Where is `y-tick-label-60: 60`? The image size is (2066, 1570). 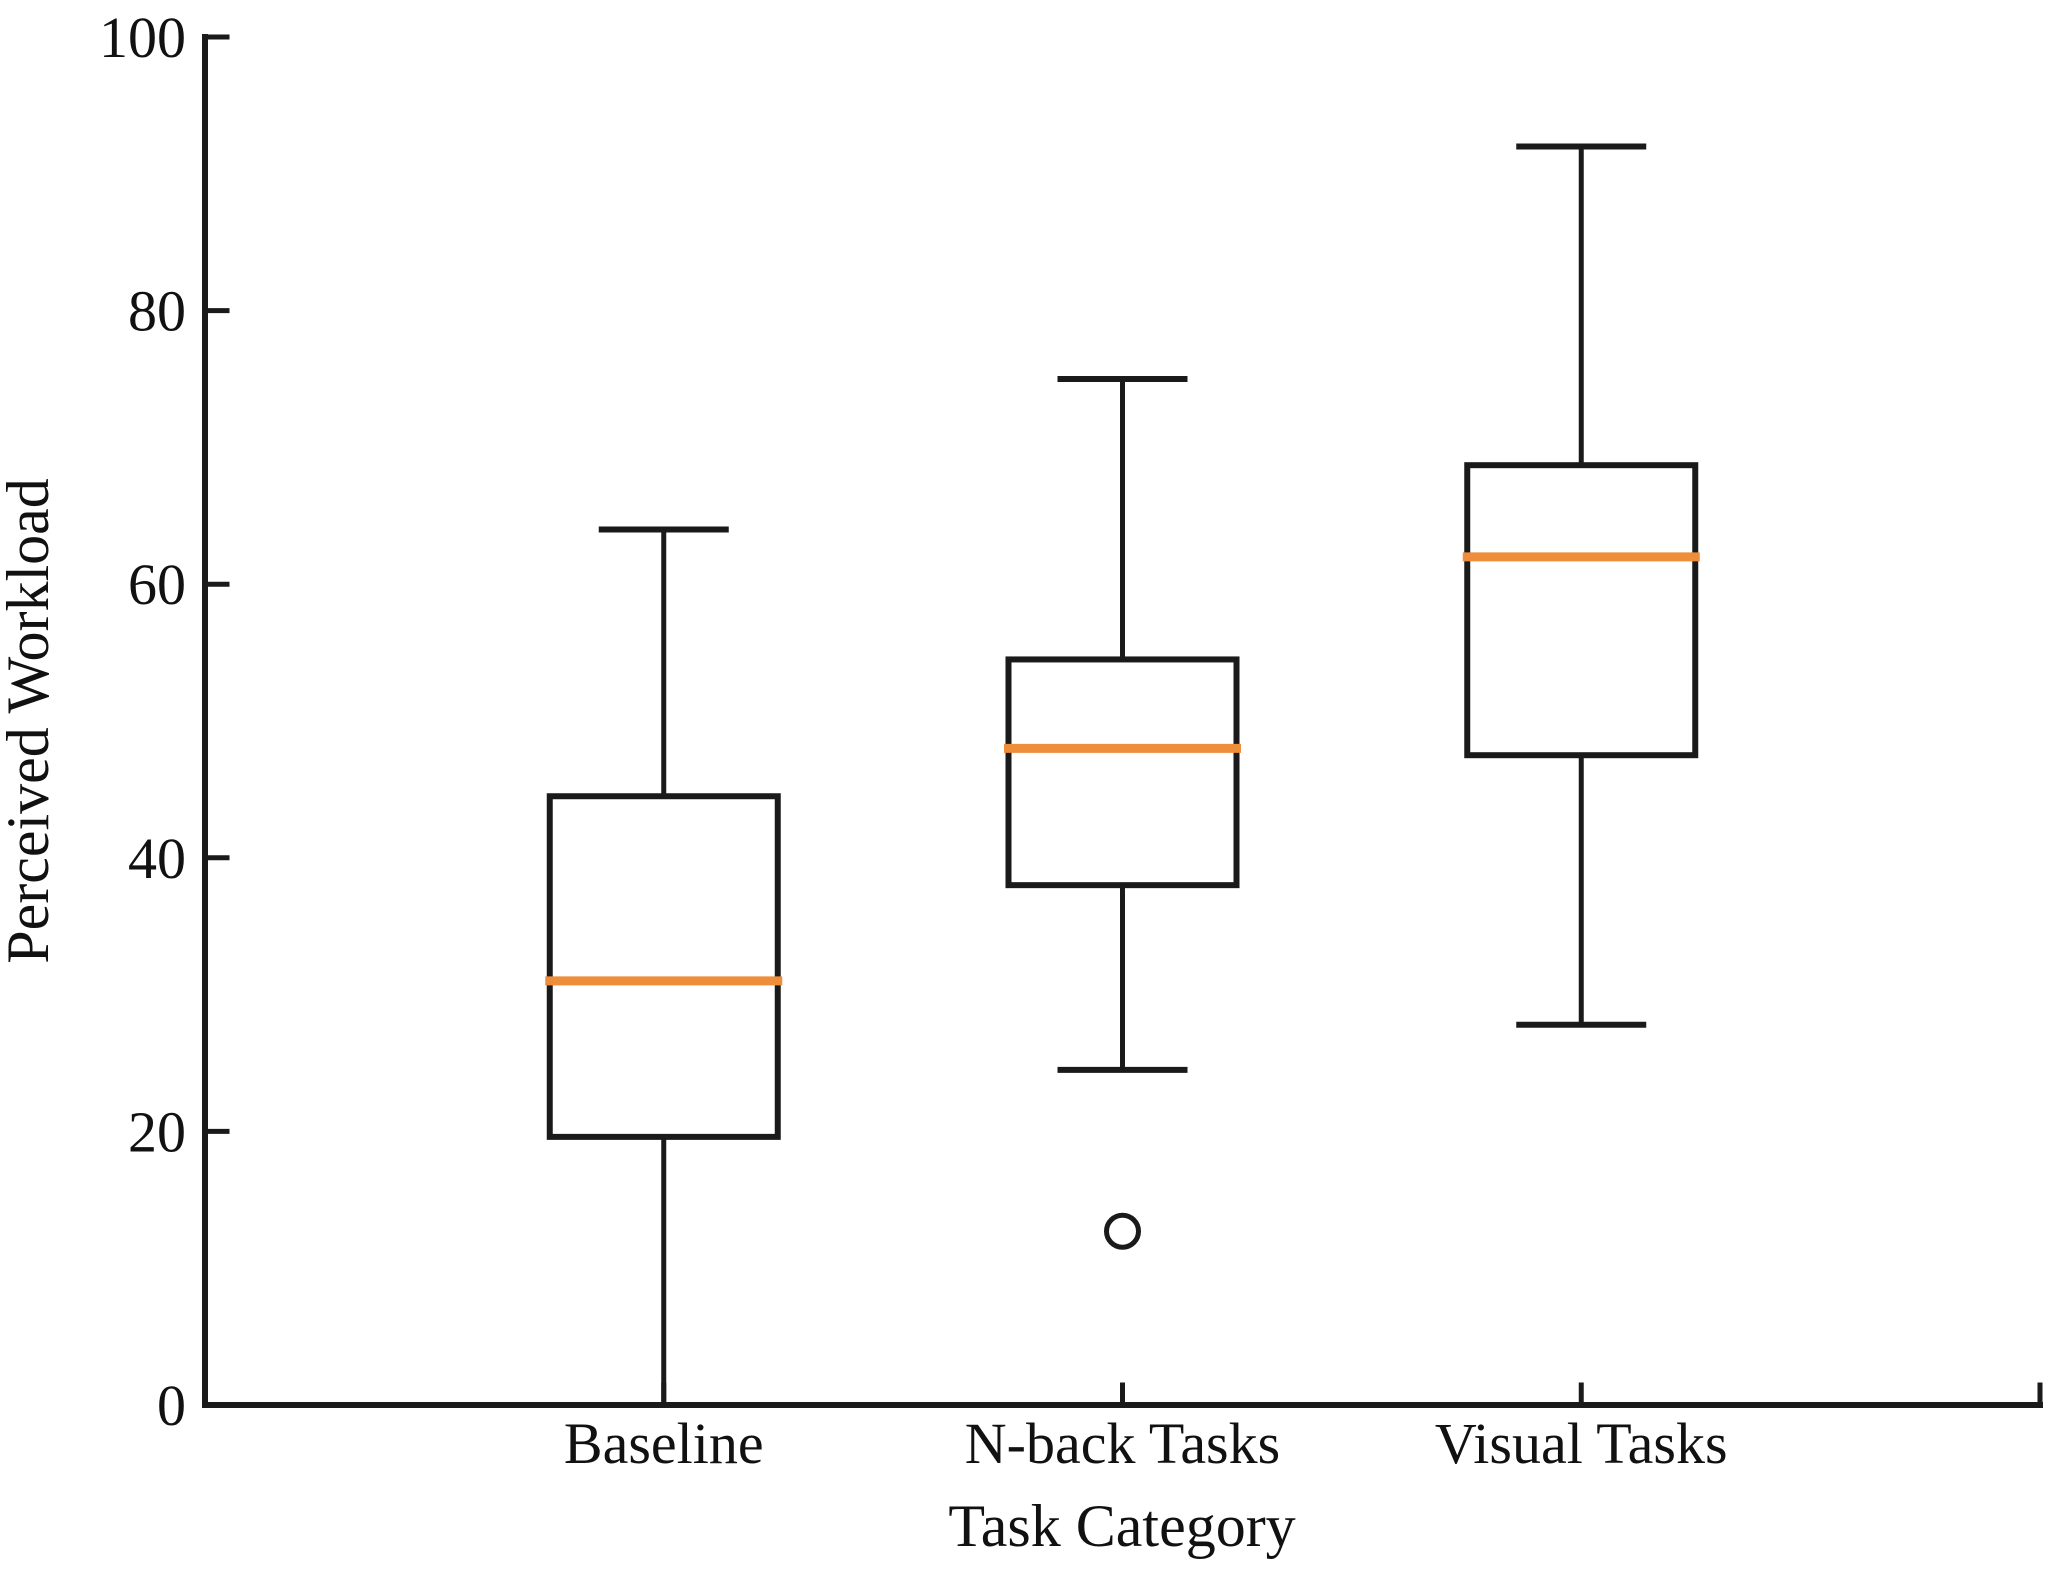 y-tick-label-60: 60 is located at coordinates (157, 584).